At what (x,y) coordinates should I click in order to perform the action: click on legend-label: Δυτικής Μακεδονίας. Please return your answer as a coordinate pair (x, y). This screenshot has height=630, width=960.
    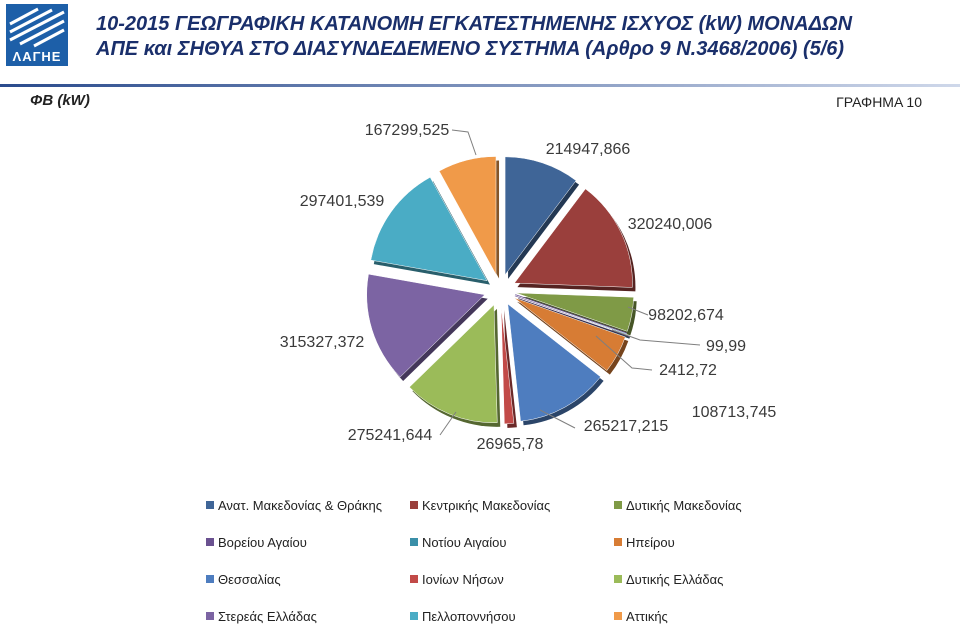
    Looking at the image, I should click on (684, 505).